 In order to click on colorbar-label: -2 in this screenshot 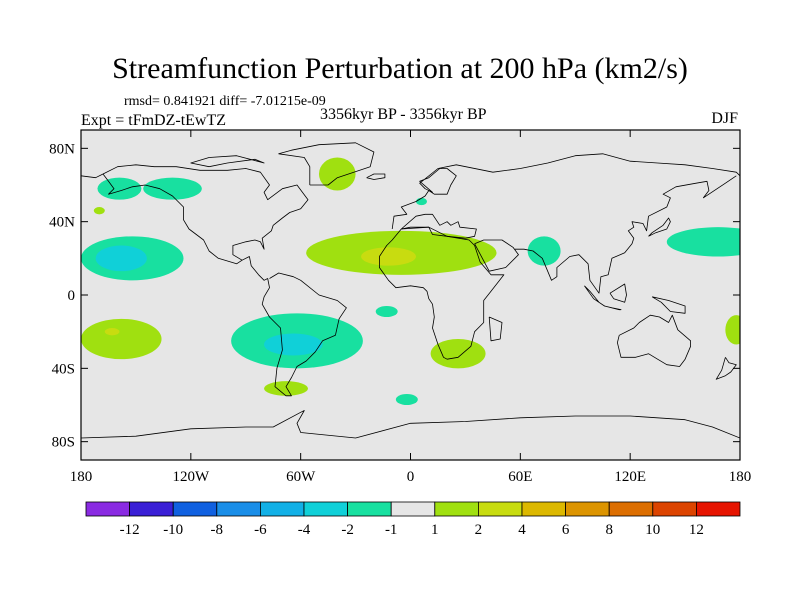, I will do `click(347, 530)`.